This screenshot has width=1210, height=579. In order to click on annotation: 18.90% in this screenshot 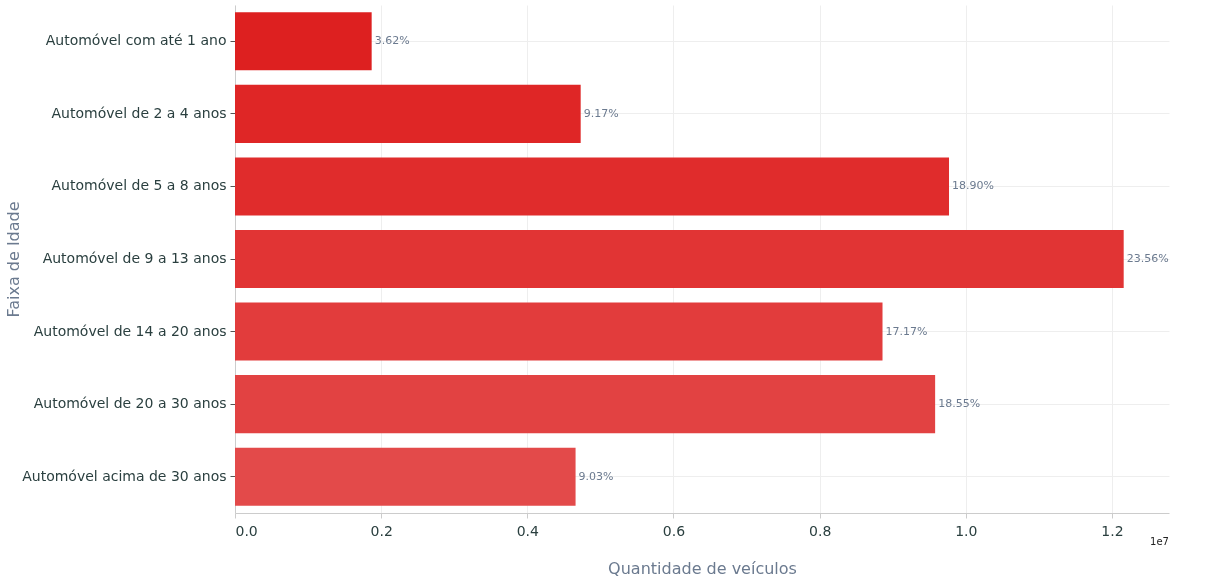, I will do `click(973, 186)`.